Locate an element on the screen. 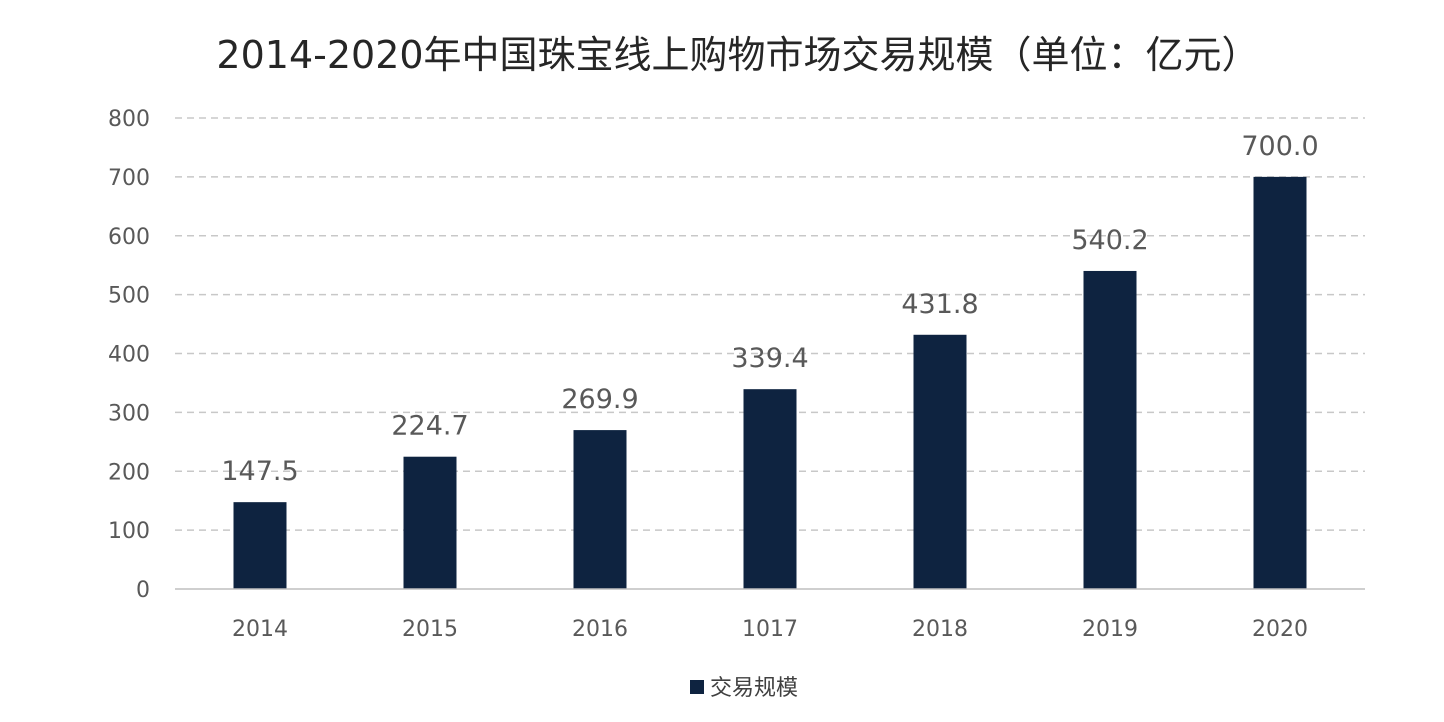 This screenshot has height=722, width=1444. data-label: 147.5 is located at coordinates (259, 471).